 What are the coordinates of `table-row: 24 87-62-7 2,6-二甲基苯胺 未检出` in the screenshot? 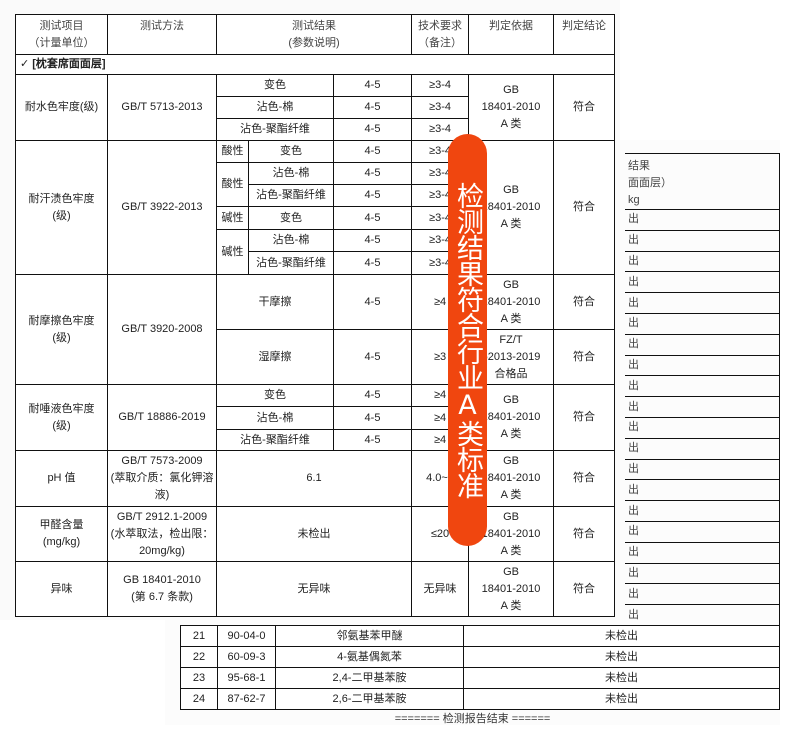 It's located at (480, 699).